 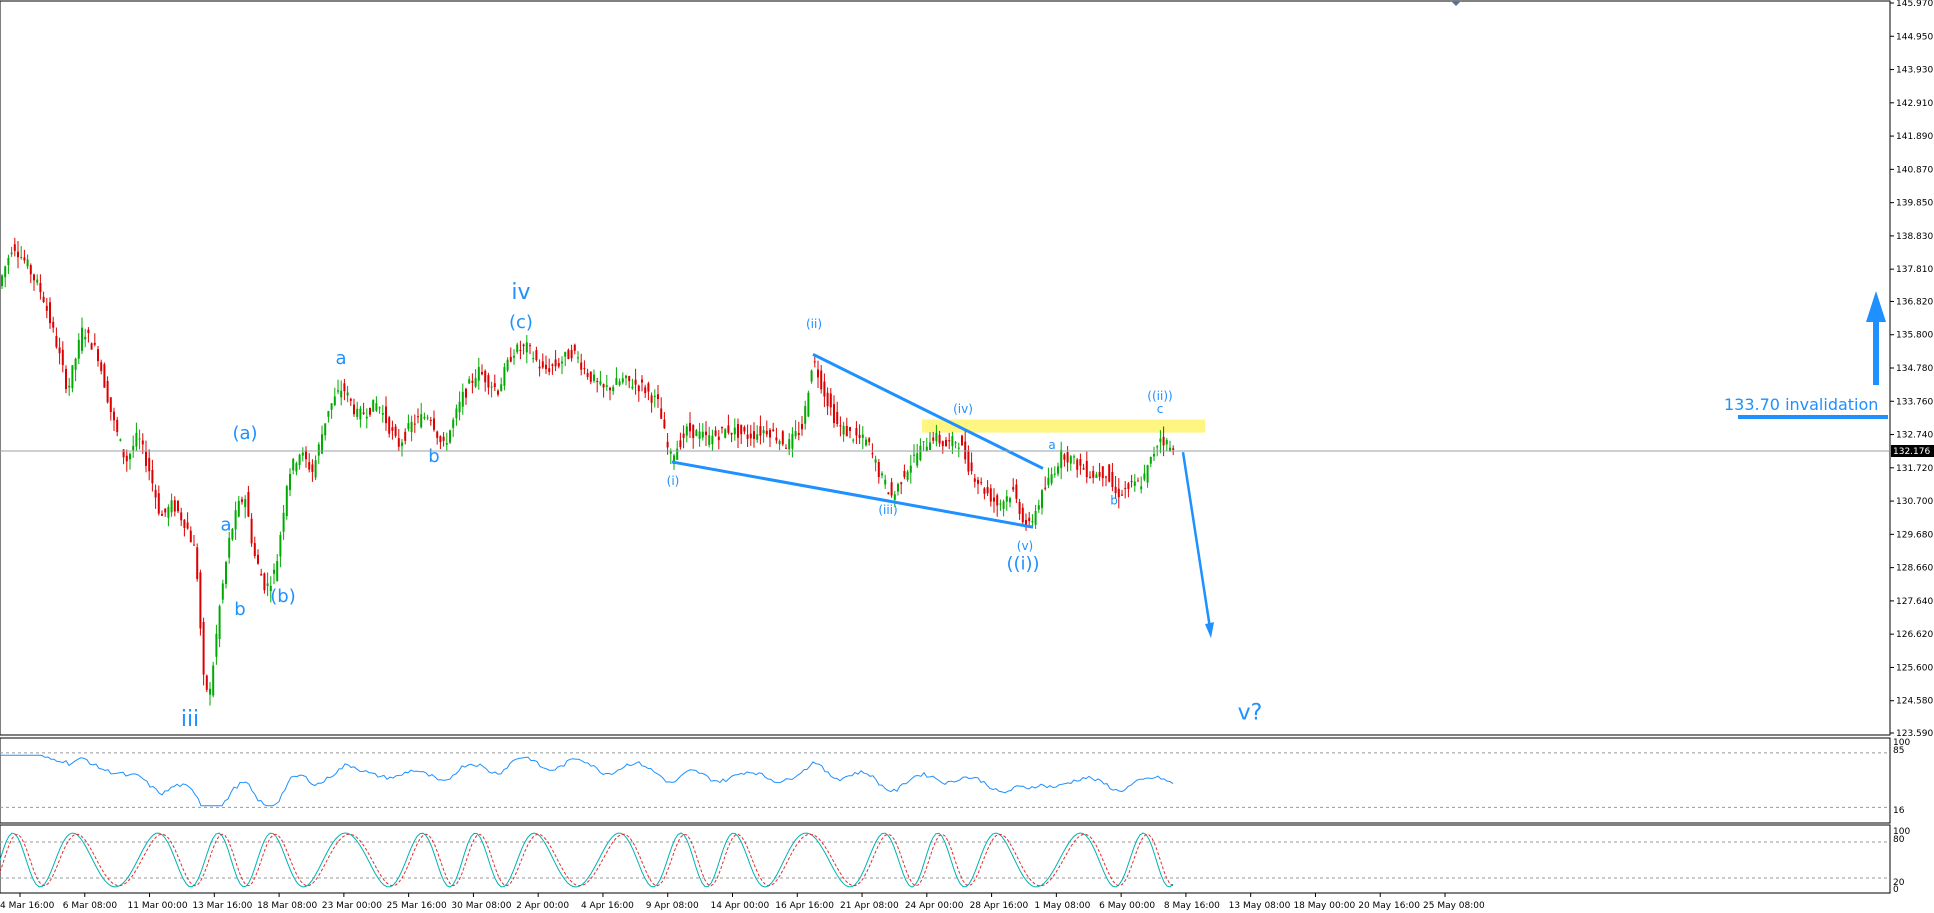 What do you see at coordinates (587, 860) in the screenshot?
I see `stoch-main-line` at bounding box center [587, 860].